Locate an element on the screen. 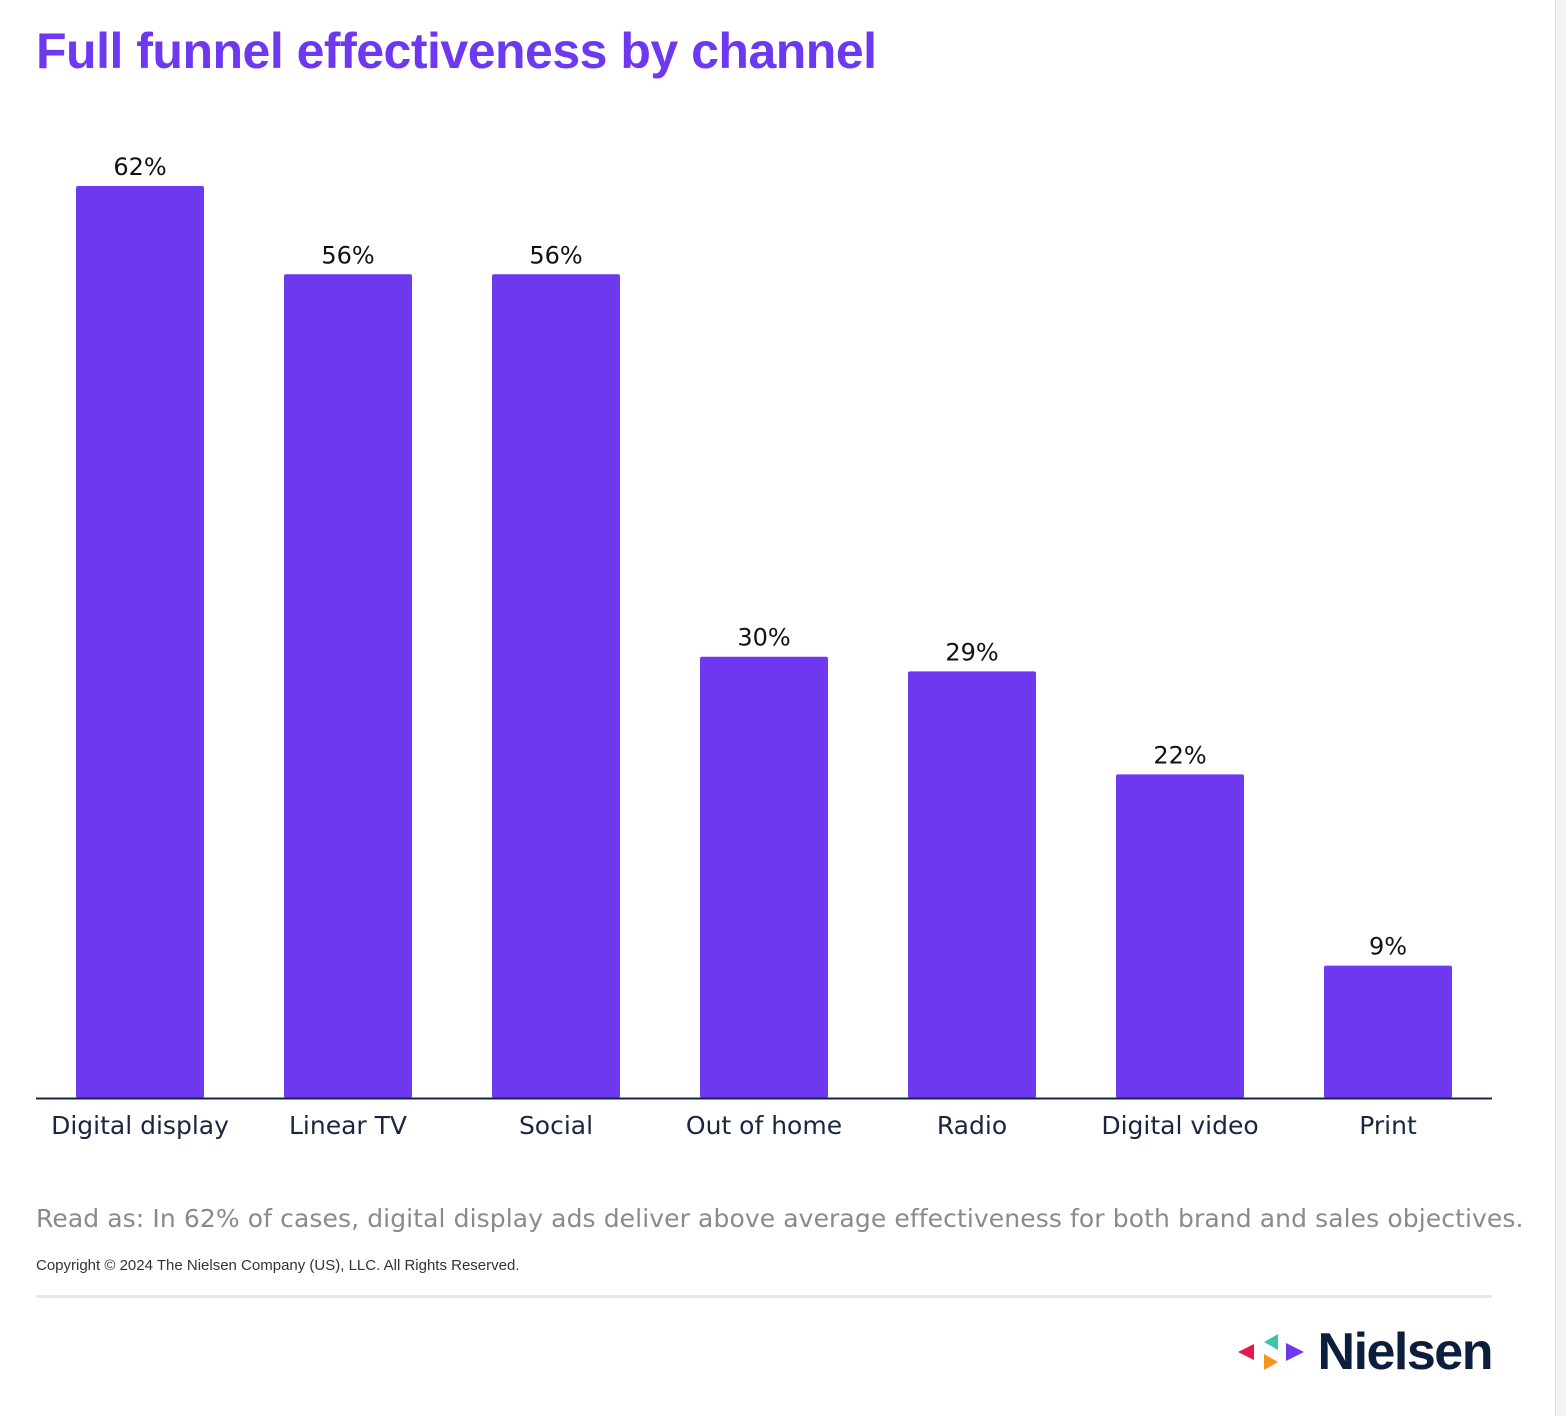 This screenshot has width=1566, height=1416. logo-triangle-purple is located at coordinates (1294, 1352).